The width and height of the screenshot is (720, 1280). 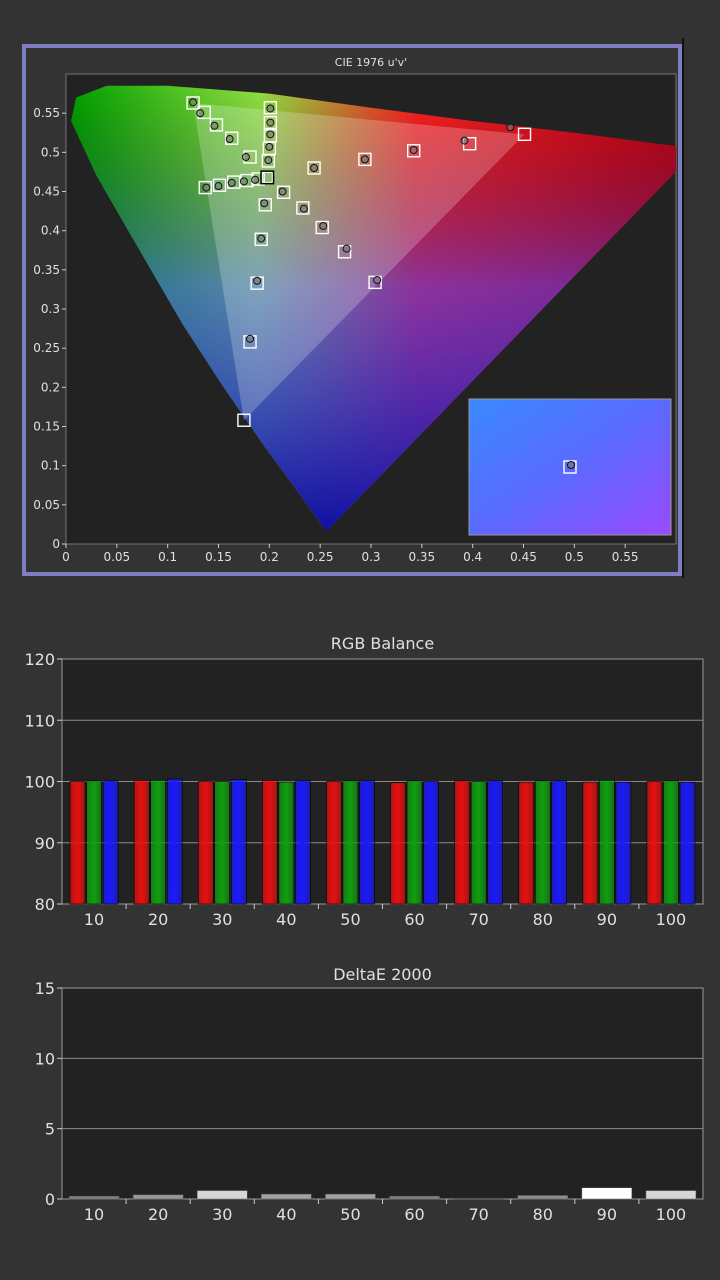 I want to click on x-tick-label: 0, so click(x=66, y=557).